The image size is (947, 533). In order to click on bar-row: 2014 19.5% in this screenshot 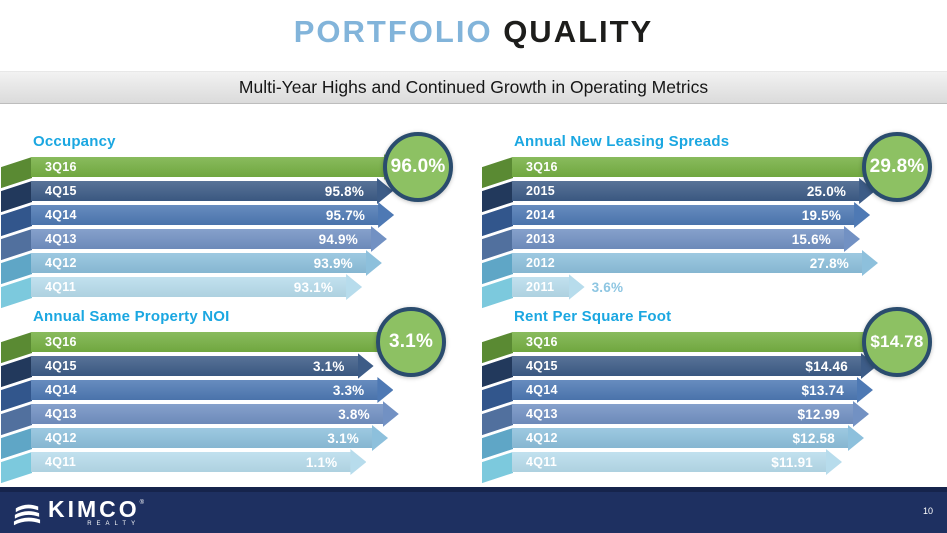, I will do `click(677, 219)`.